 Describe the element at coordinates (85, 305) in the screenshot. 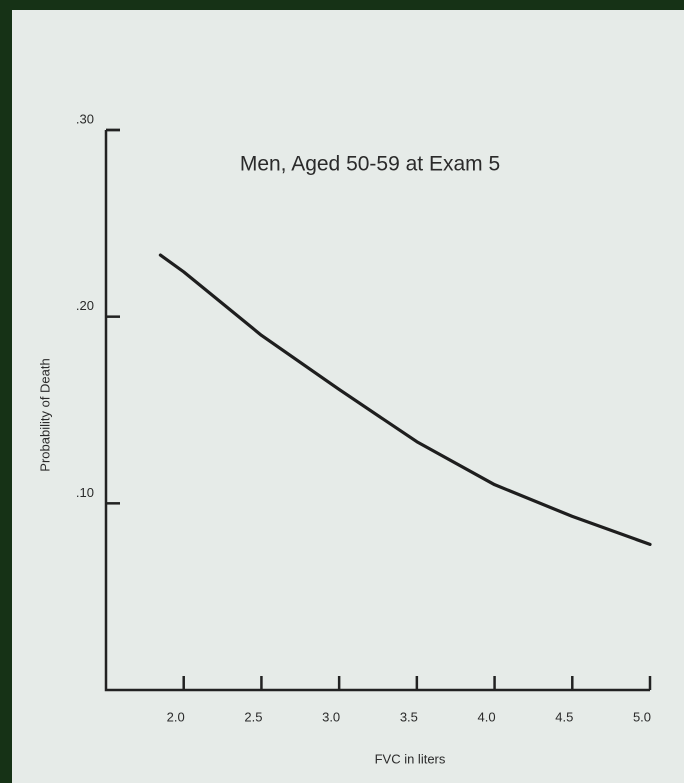

I see `y-tick-label: .20` at that location.